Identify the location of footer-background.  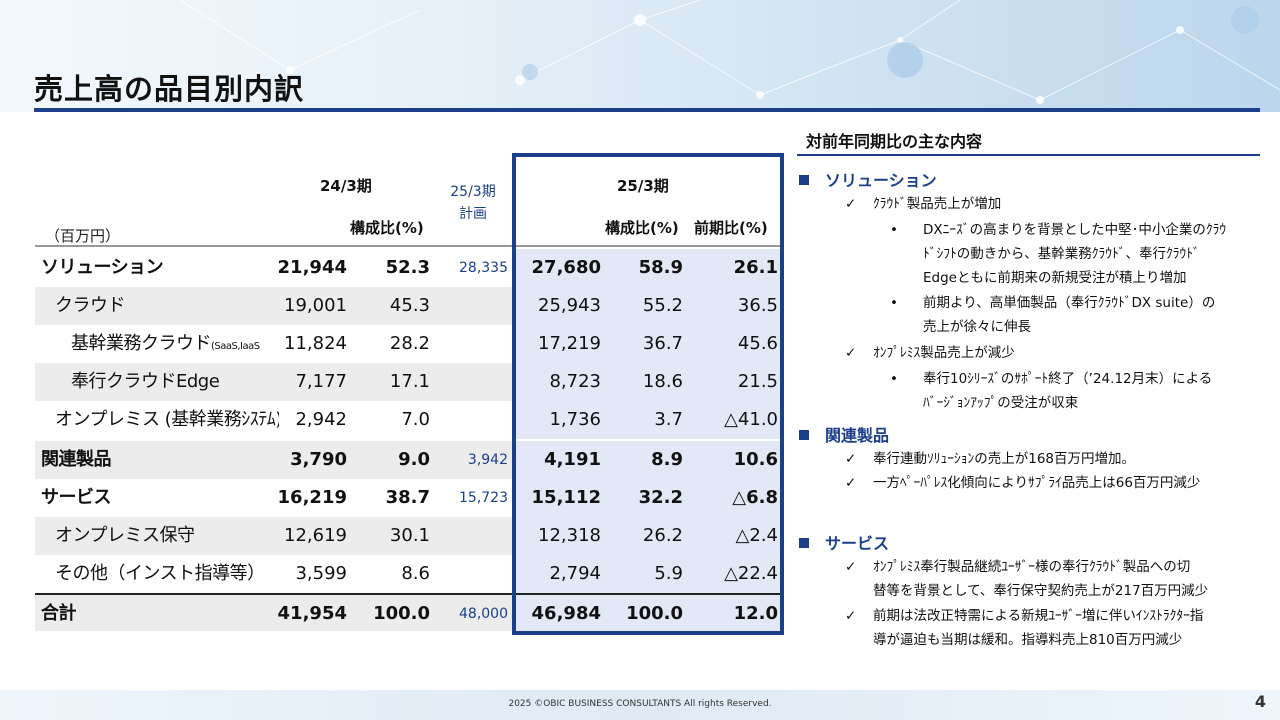
(640, 705).